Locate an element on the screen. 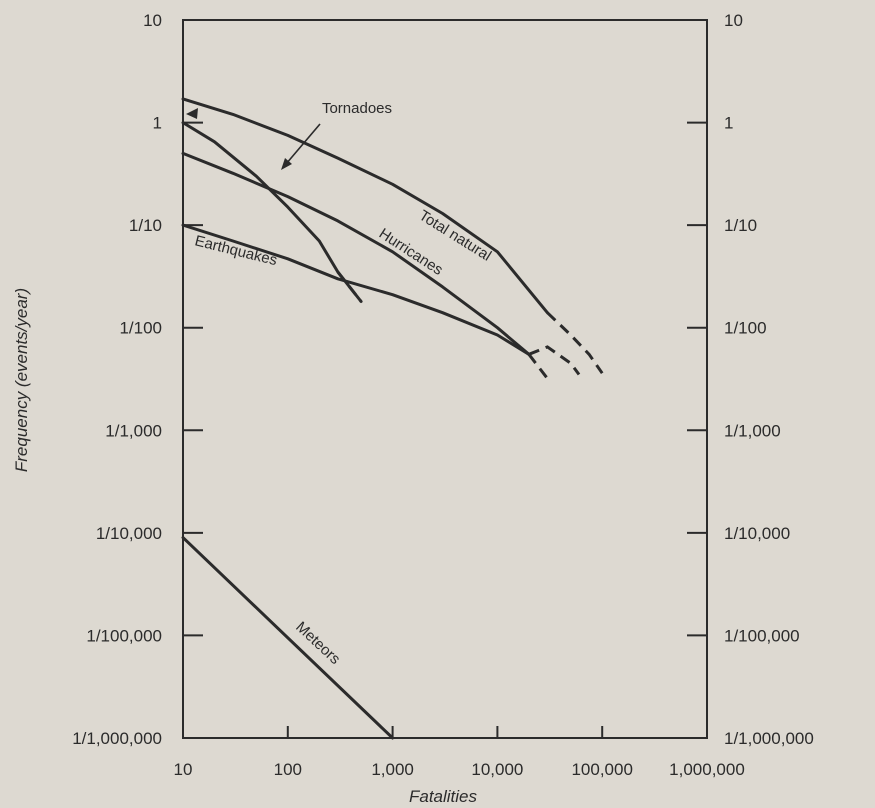 This screenshot has height=808, width=875. x-axis-ticks: 10 100 1,000 10,000 100,000 1,000,000 is located at coordinates (459, 752).